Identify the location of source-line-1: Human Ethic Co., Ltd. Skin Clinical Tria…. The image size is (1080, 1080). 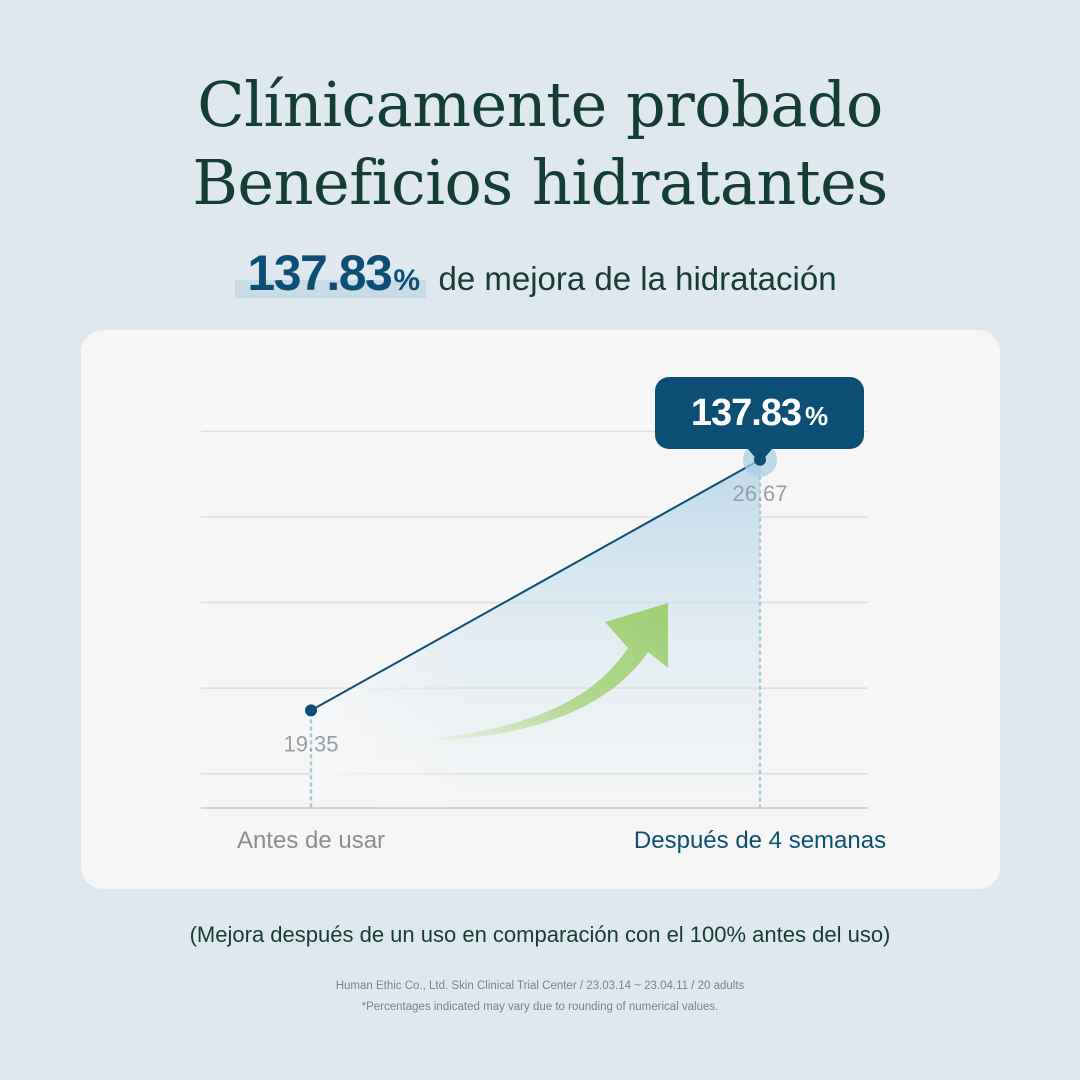
(540, 986).